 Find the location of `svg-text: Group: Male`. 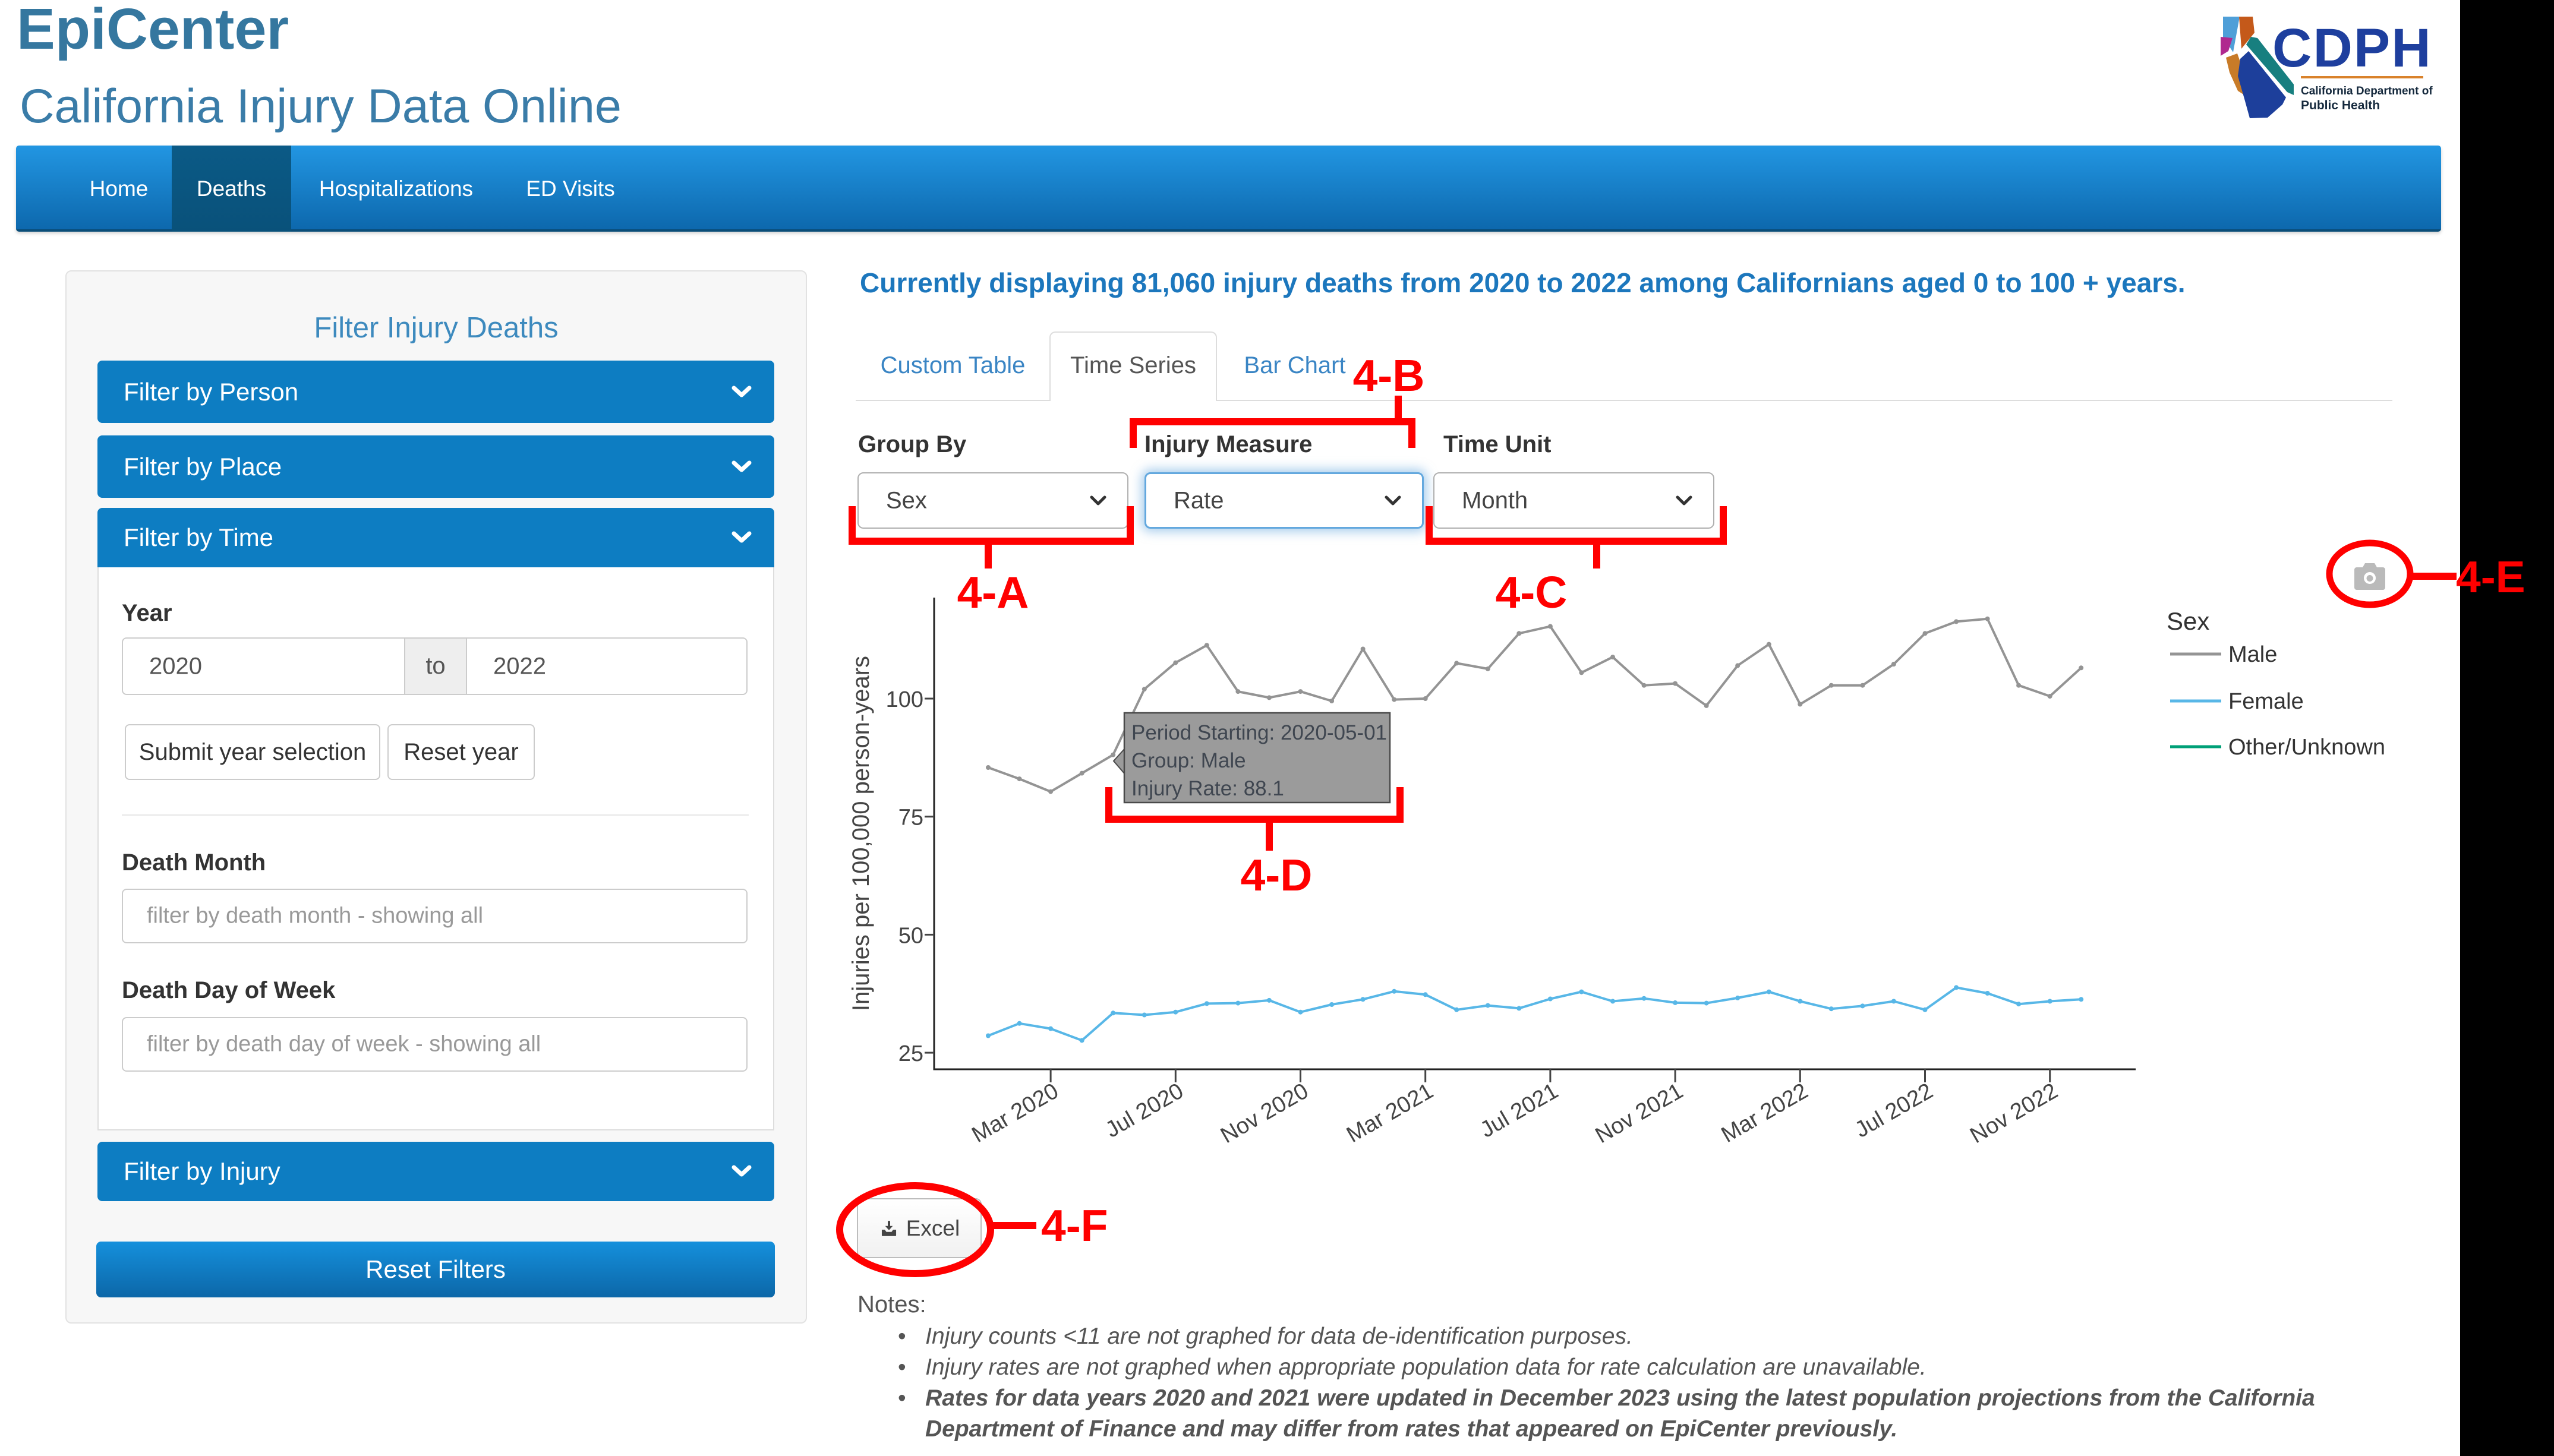

svg-text: Group: Male is located at coordinates (1188, 760).